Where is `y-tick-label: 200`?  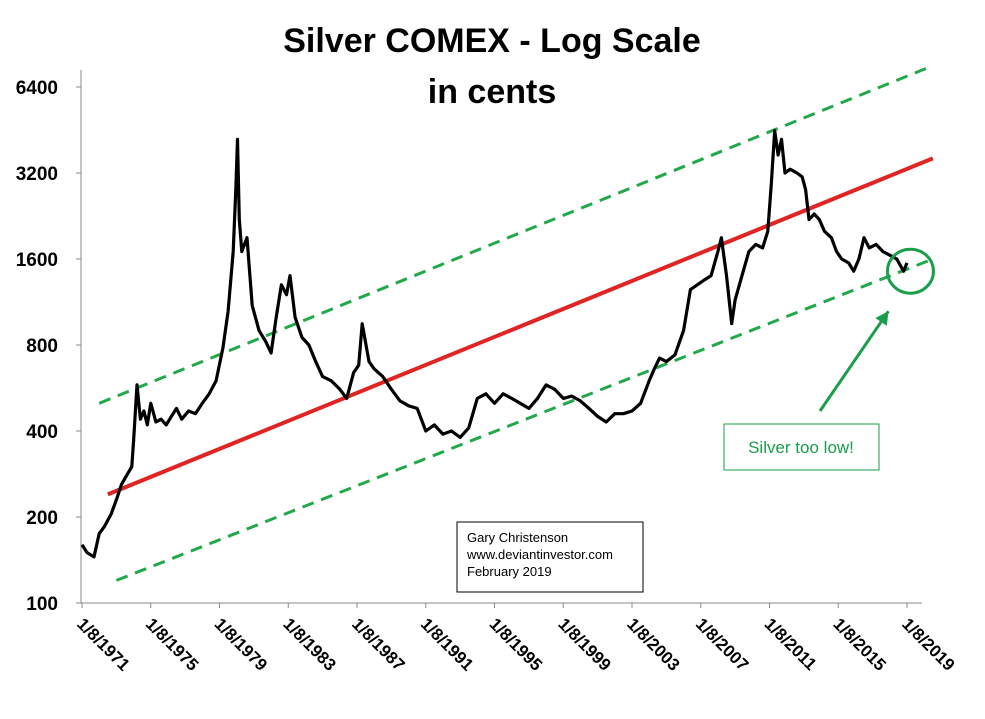
y-tick-label: 200 is located at coordinates (42, 518).